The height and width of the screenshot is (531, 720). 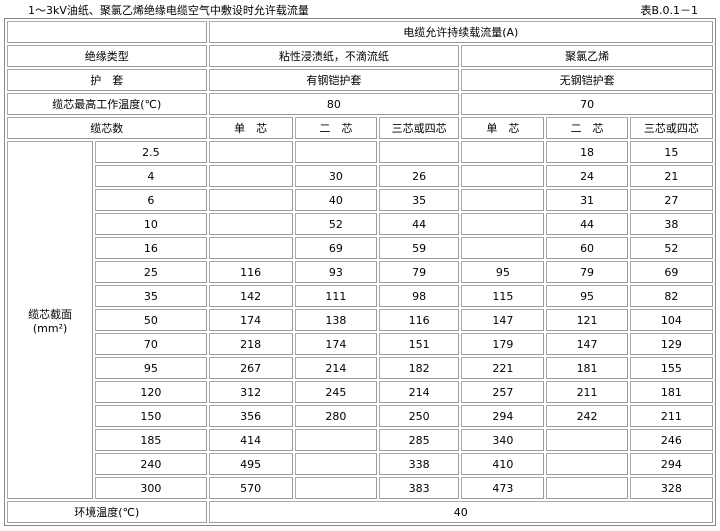 What do you see at coordinates (151, 392) in the screenshot?
I see `size-cell: 120` at bounding box center [151, 392].